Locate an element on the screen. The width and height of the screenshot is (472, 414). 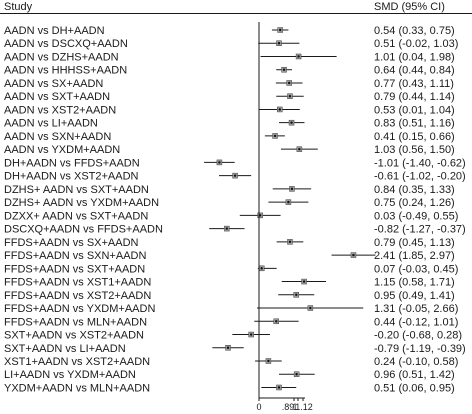
study-row: DZHS+ AADN vs SXT+AADN 0.84 (0.35, 1.33) is located at coordinates (229, 190).